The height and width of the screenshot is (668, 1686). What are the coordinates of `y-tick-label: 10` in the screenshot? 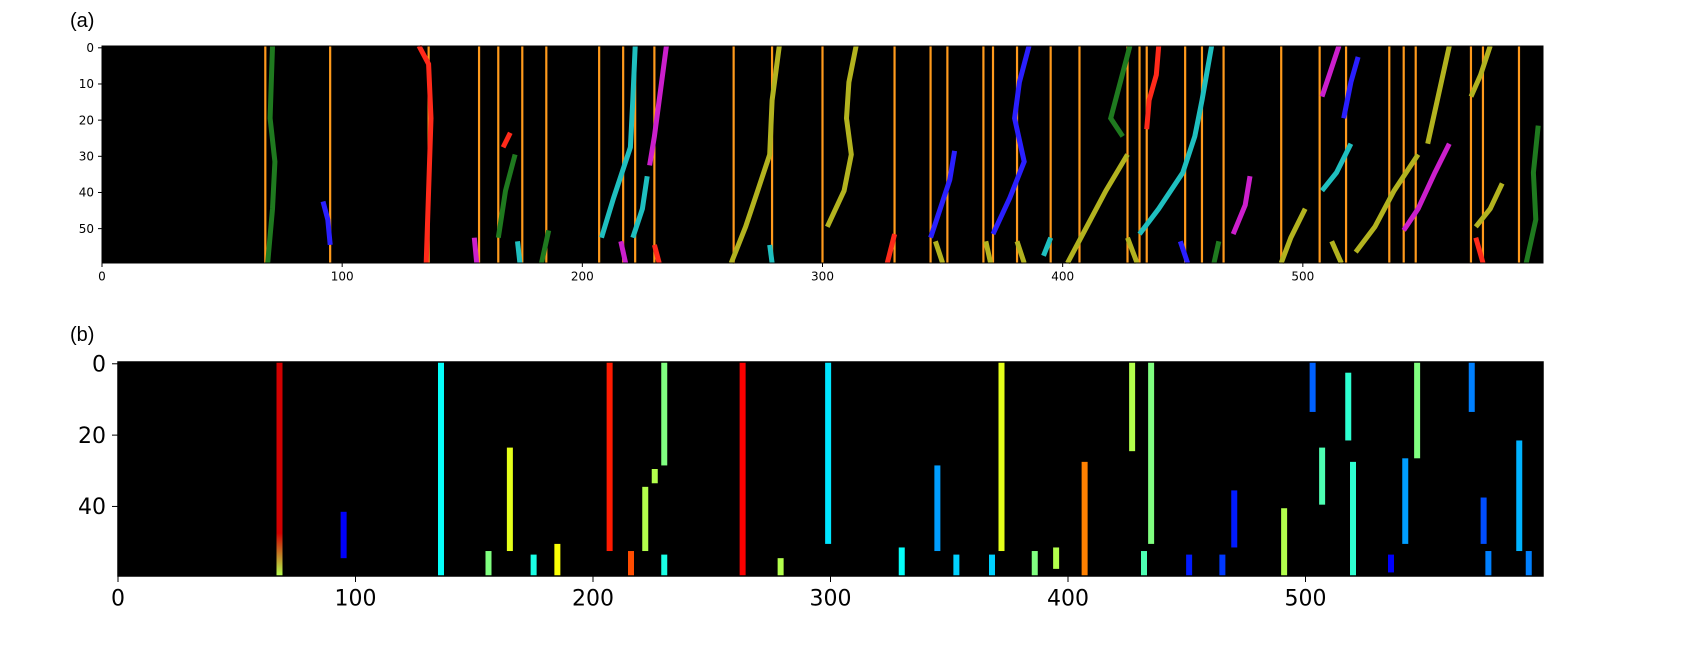 It's located at (86, 84).